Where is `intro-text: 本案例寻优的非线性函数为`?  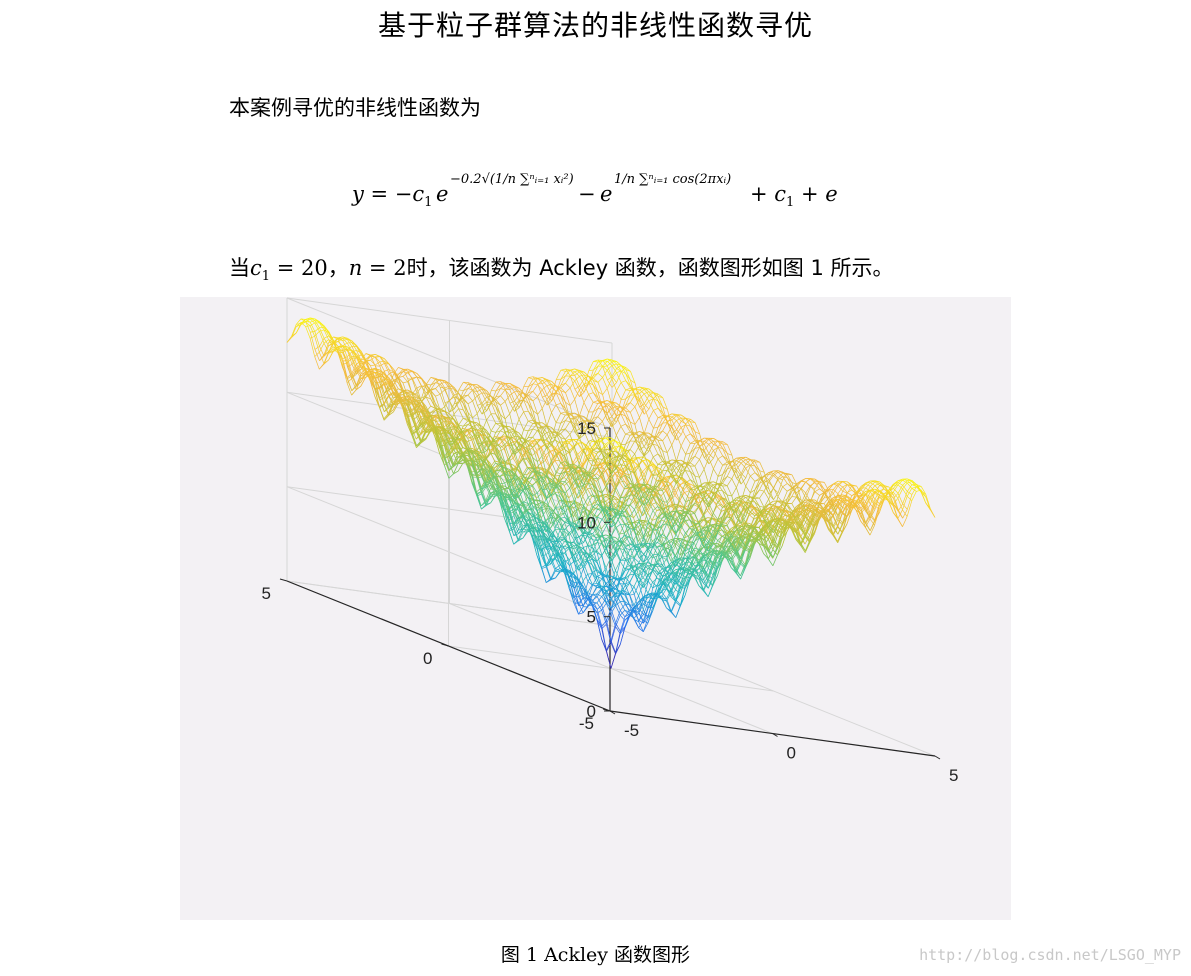
intro-text: 本案例寻优的非线性函数为 is located at coordinates (355, 108).